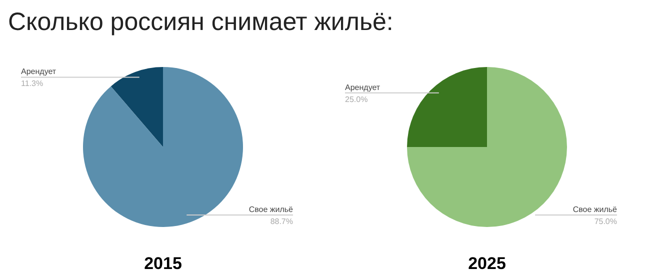 This screenshot has height=280, width=650. I want to click on text: 2015, so click(163, 264).